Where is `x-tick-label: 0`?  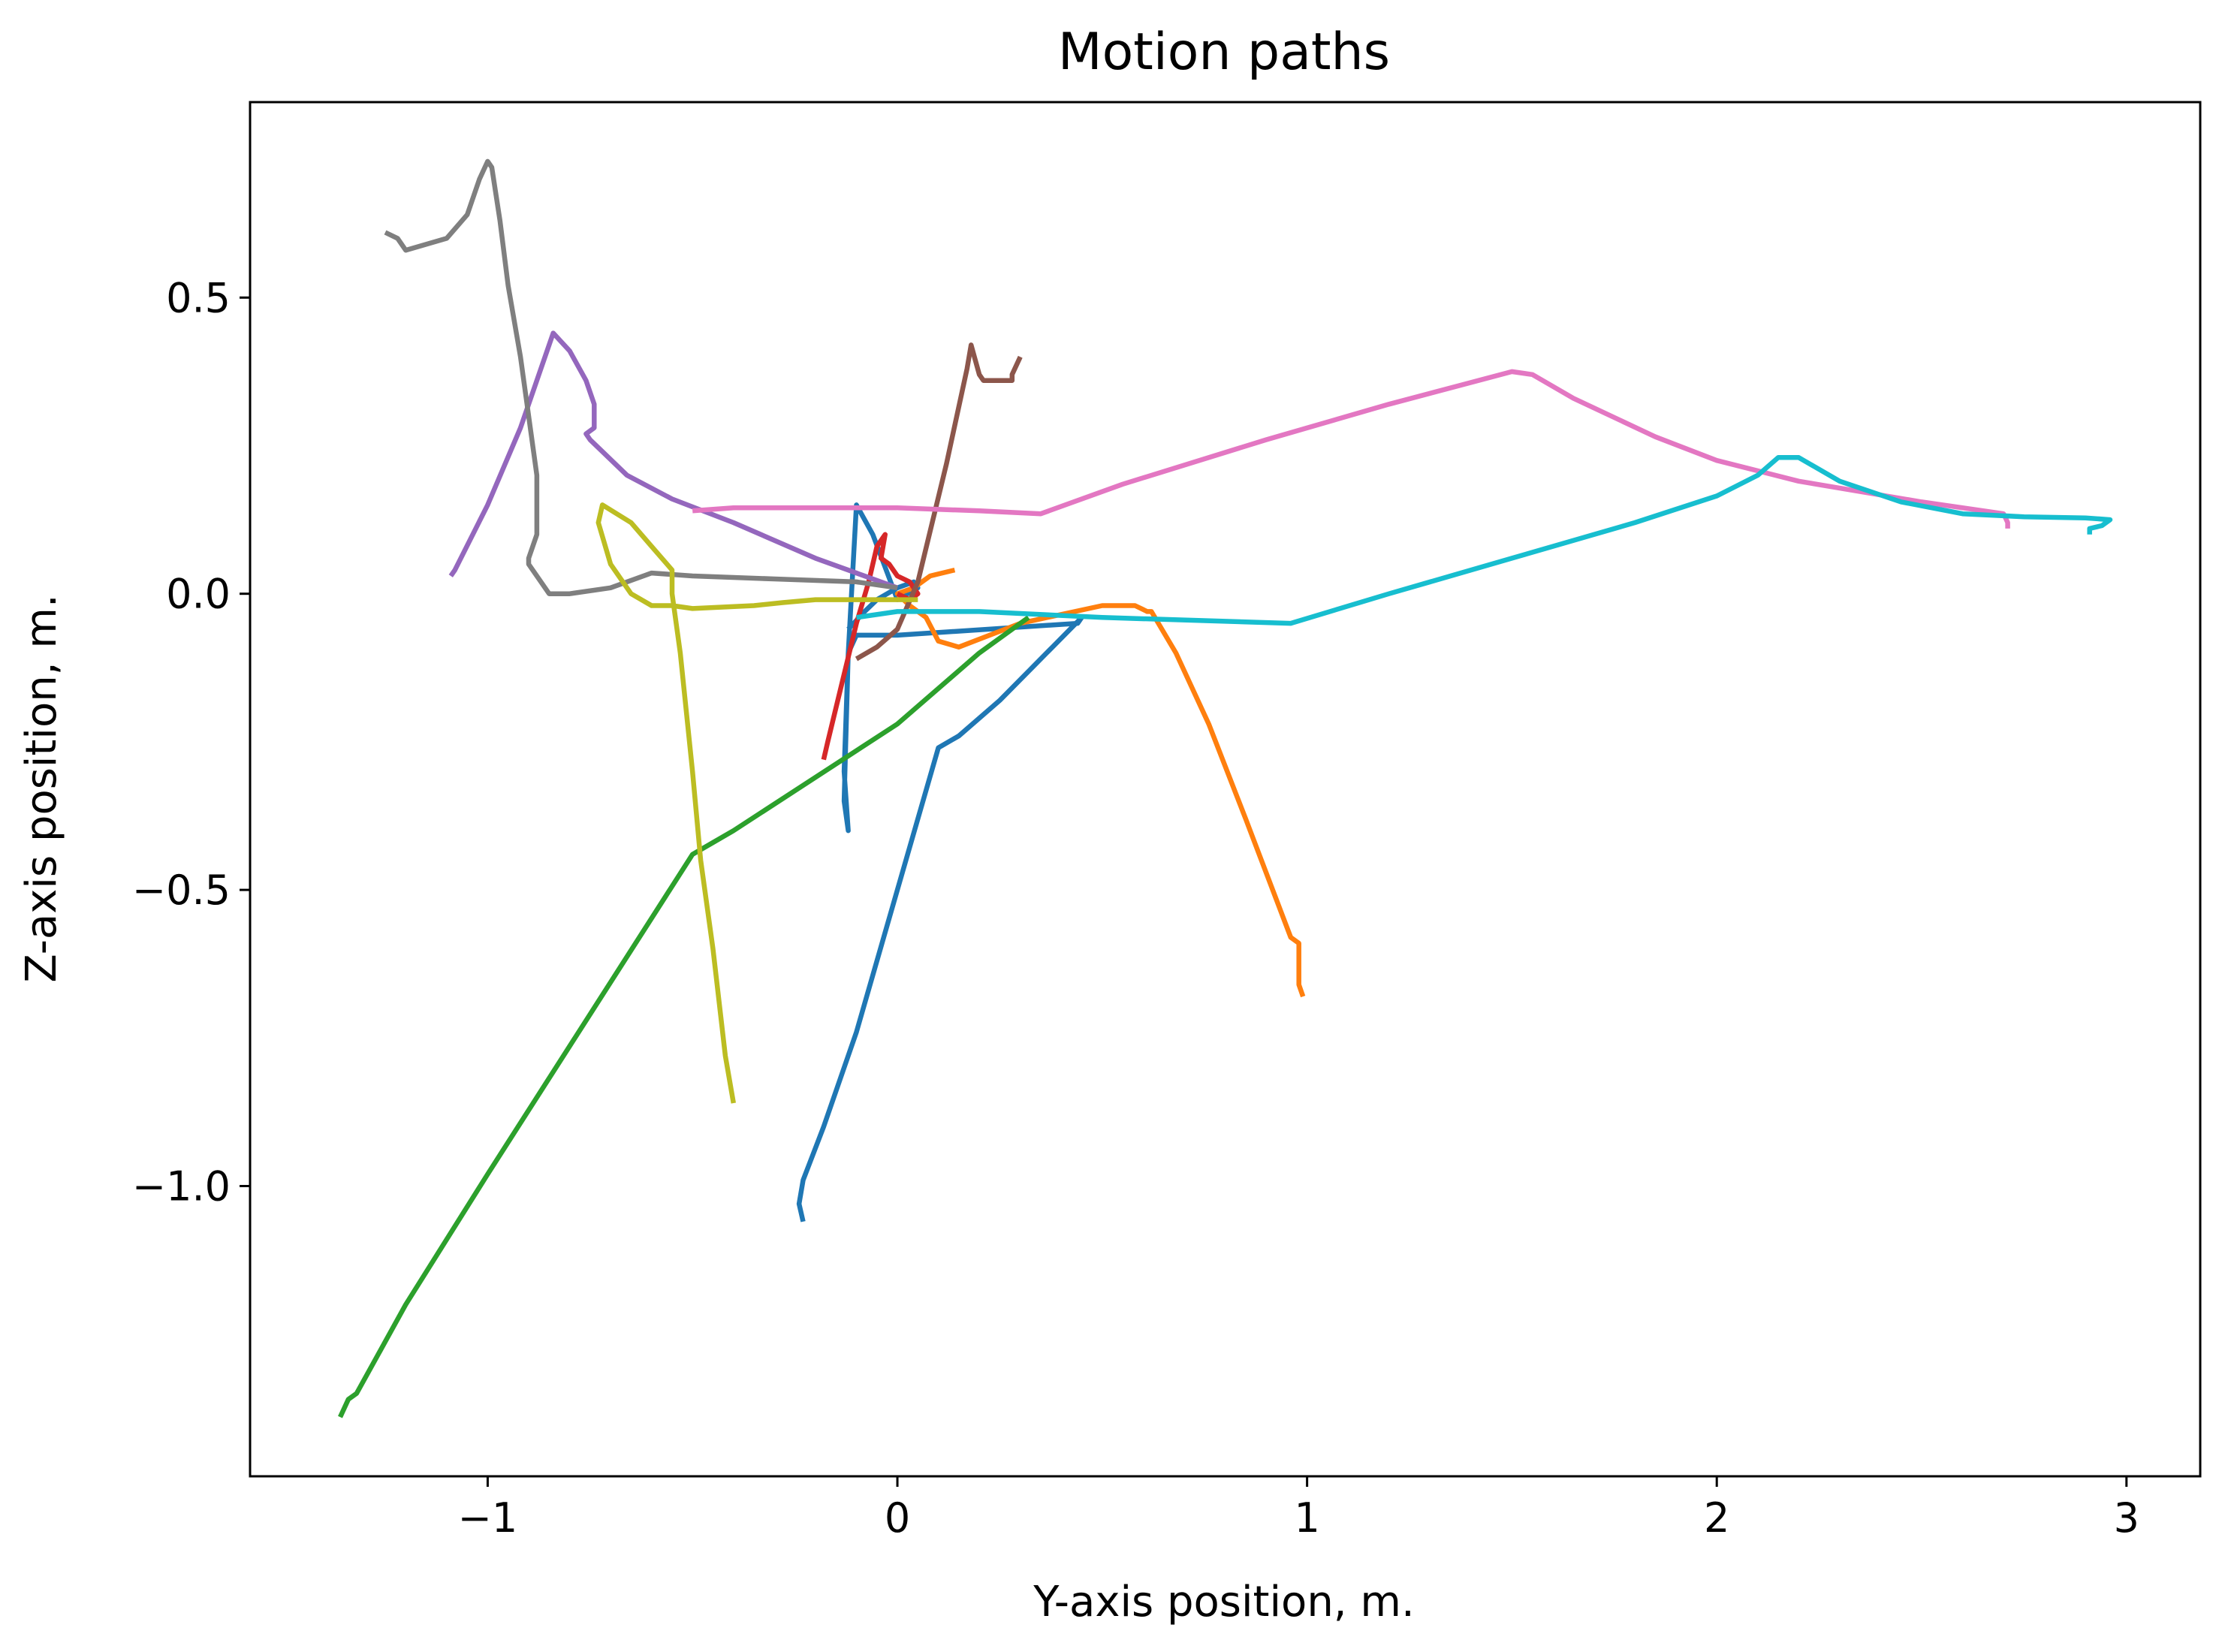 x-tick-label: 0 is located at coordinates (897, 1518).